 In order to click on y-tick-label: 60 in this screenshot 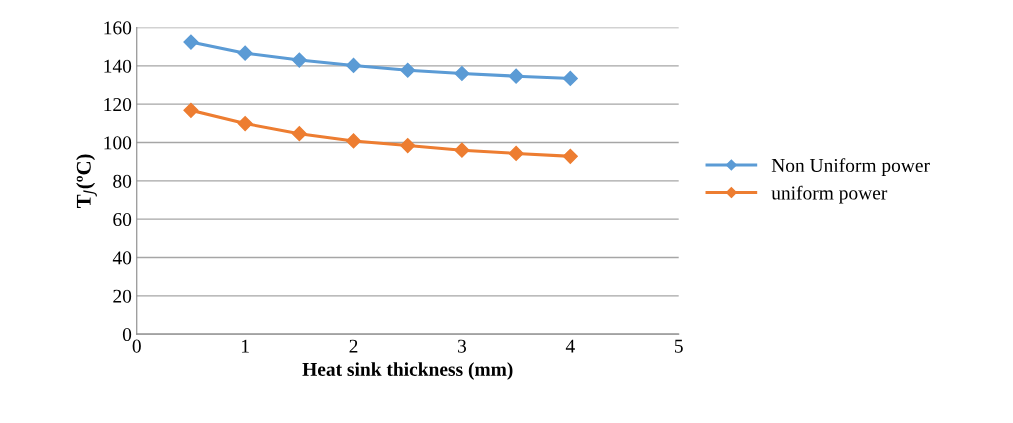, I will do `click(122, 219)`.